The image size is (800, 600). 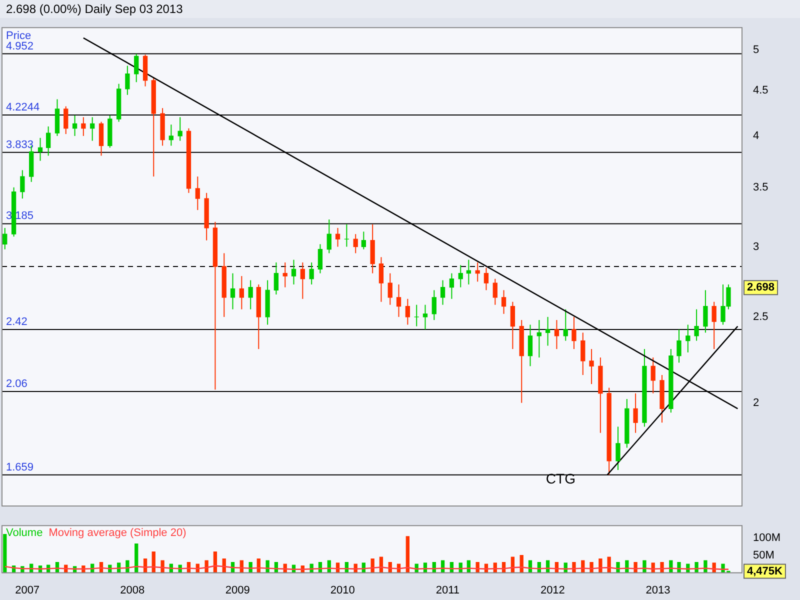 I want to click on y-tick-label: 2, so click(x=756, y=402).